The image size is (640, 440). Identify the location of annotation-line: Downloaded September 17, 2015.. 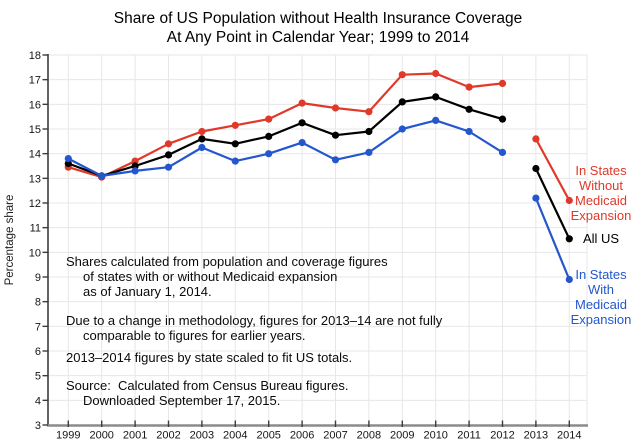
(182, 400).